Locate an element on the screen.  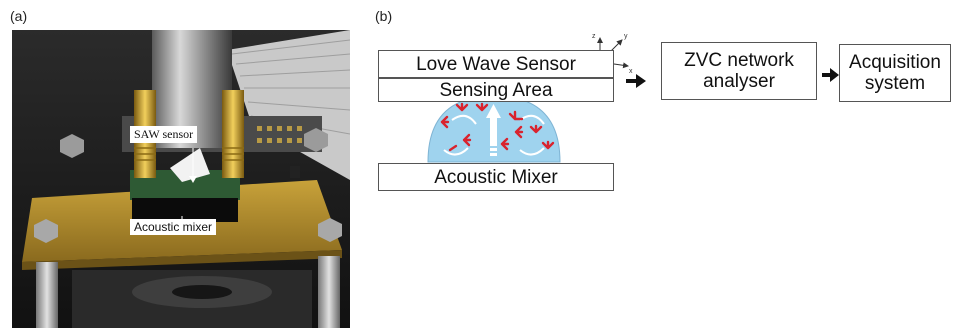
nut-top-left is located at coordinates (72, 146).